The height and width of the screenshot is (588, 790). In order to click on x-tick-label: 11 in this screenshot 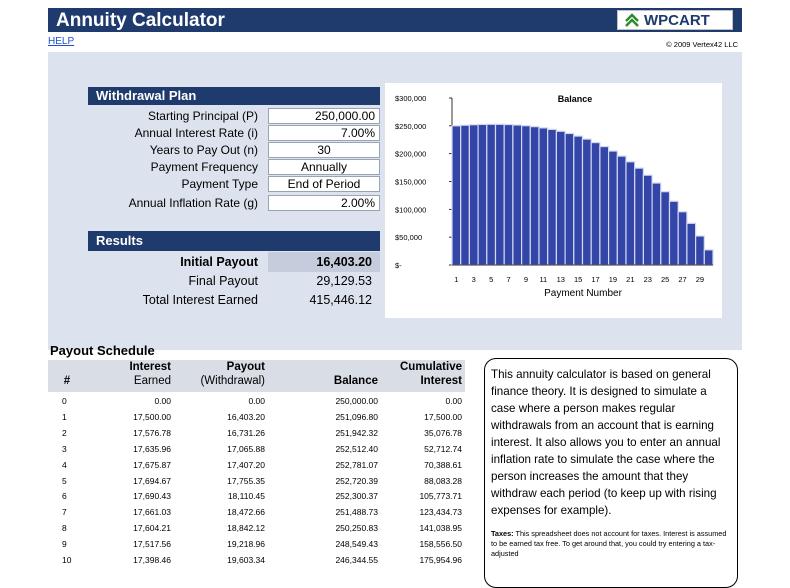, I will do `click(543, 279)`.